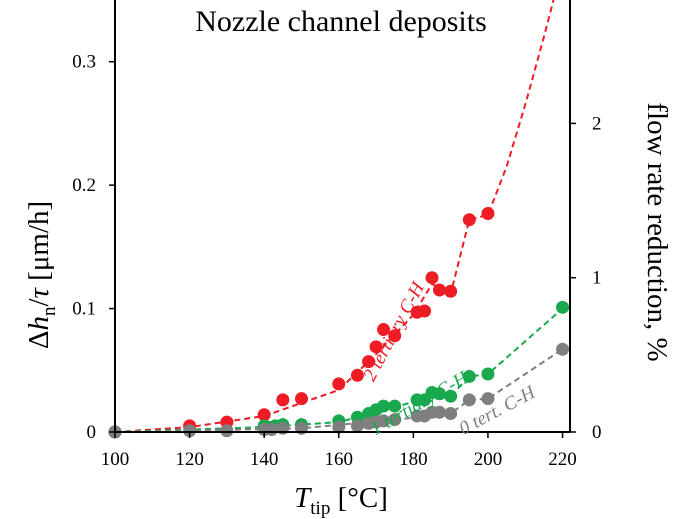 This screenshot has width=676, height=519. I want to click on y-axis-title-sub: n, so click(49, 311).